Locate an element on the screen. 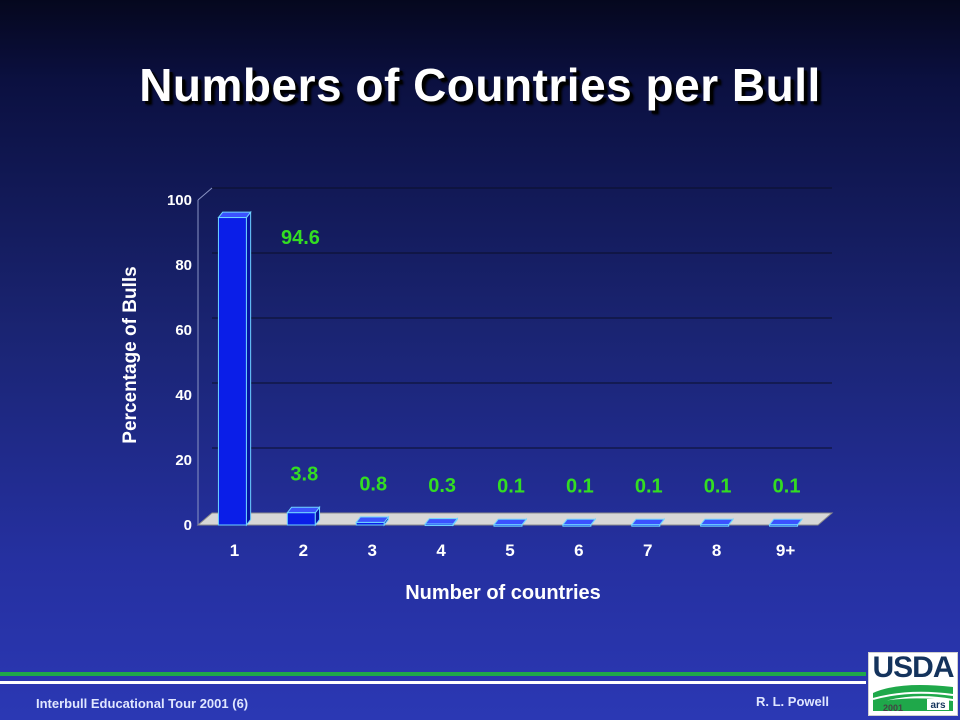 This screenshot has width=960, height=720. y-axis-depth-line is located at coordinates (205, 194).